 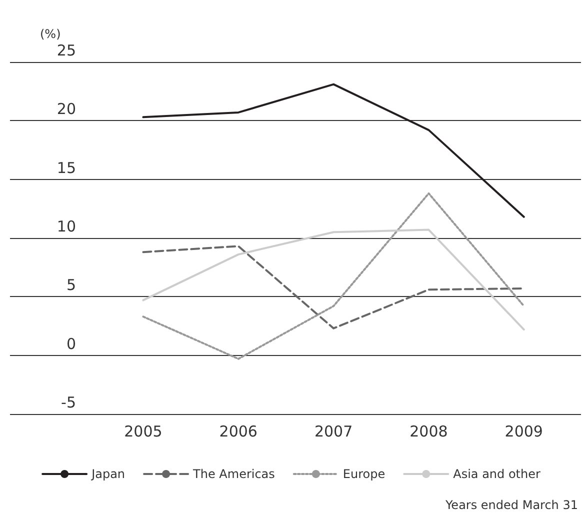 I want to click on y-tick-label: 15, so click(x=66, y=167).